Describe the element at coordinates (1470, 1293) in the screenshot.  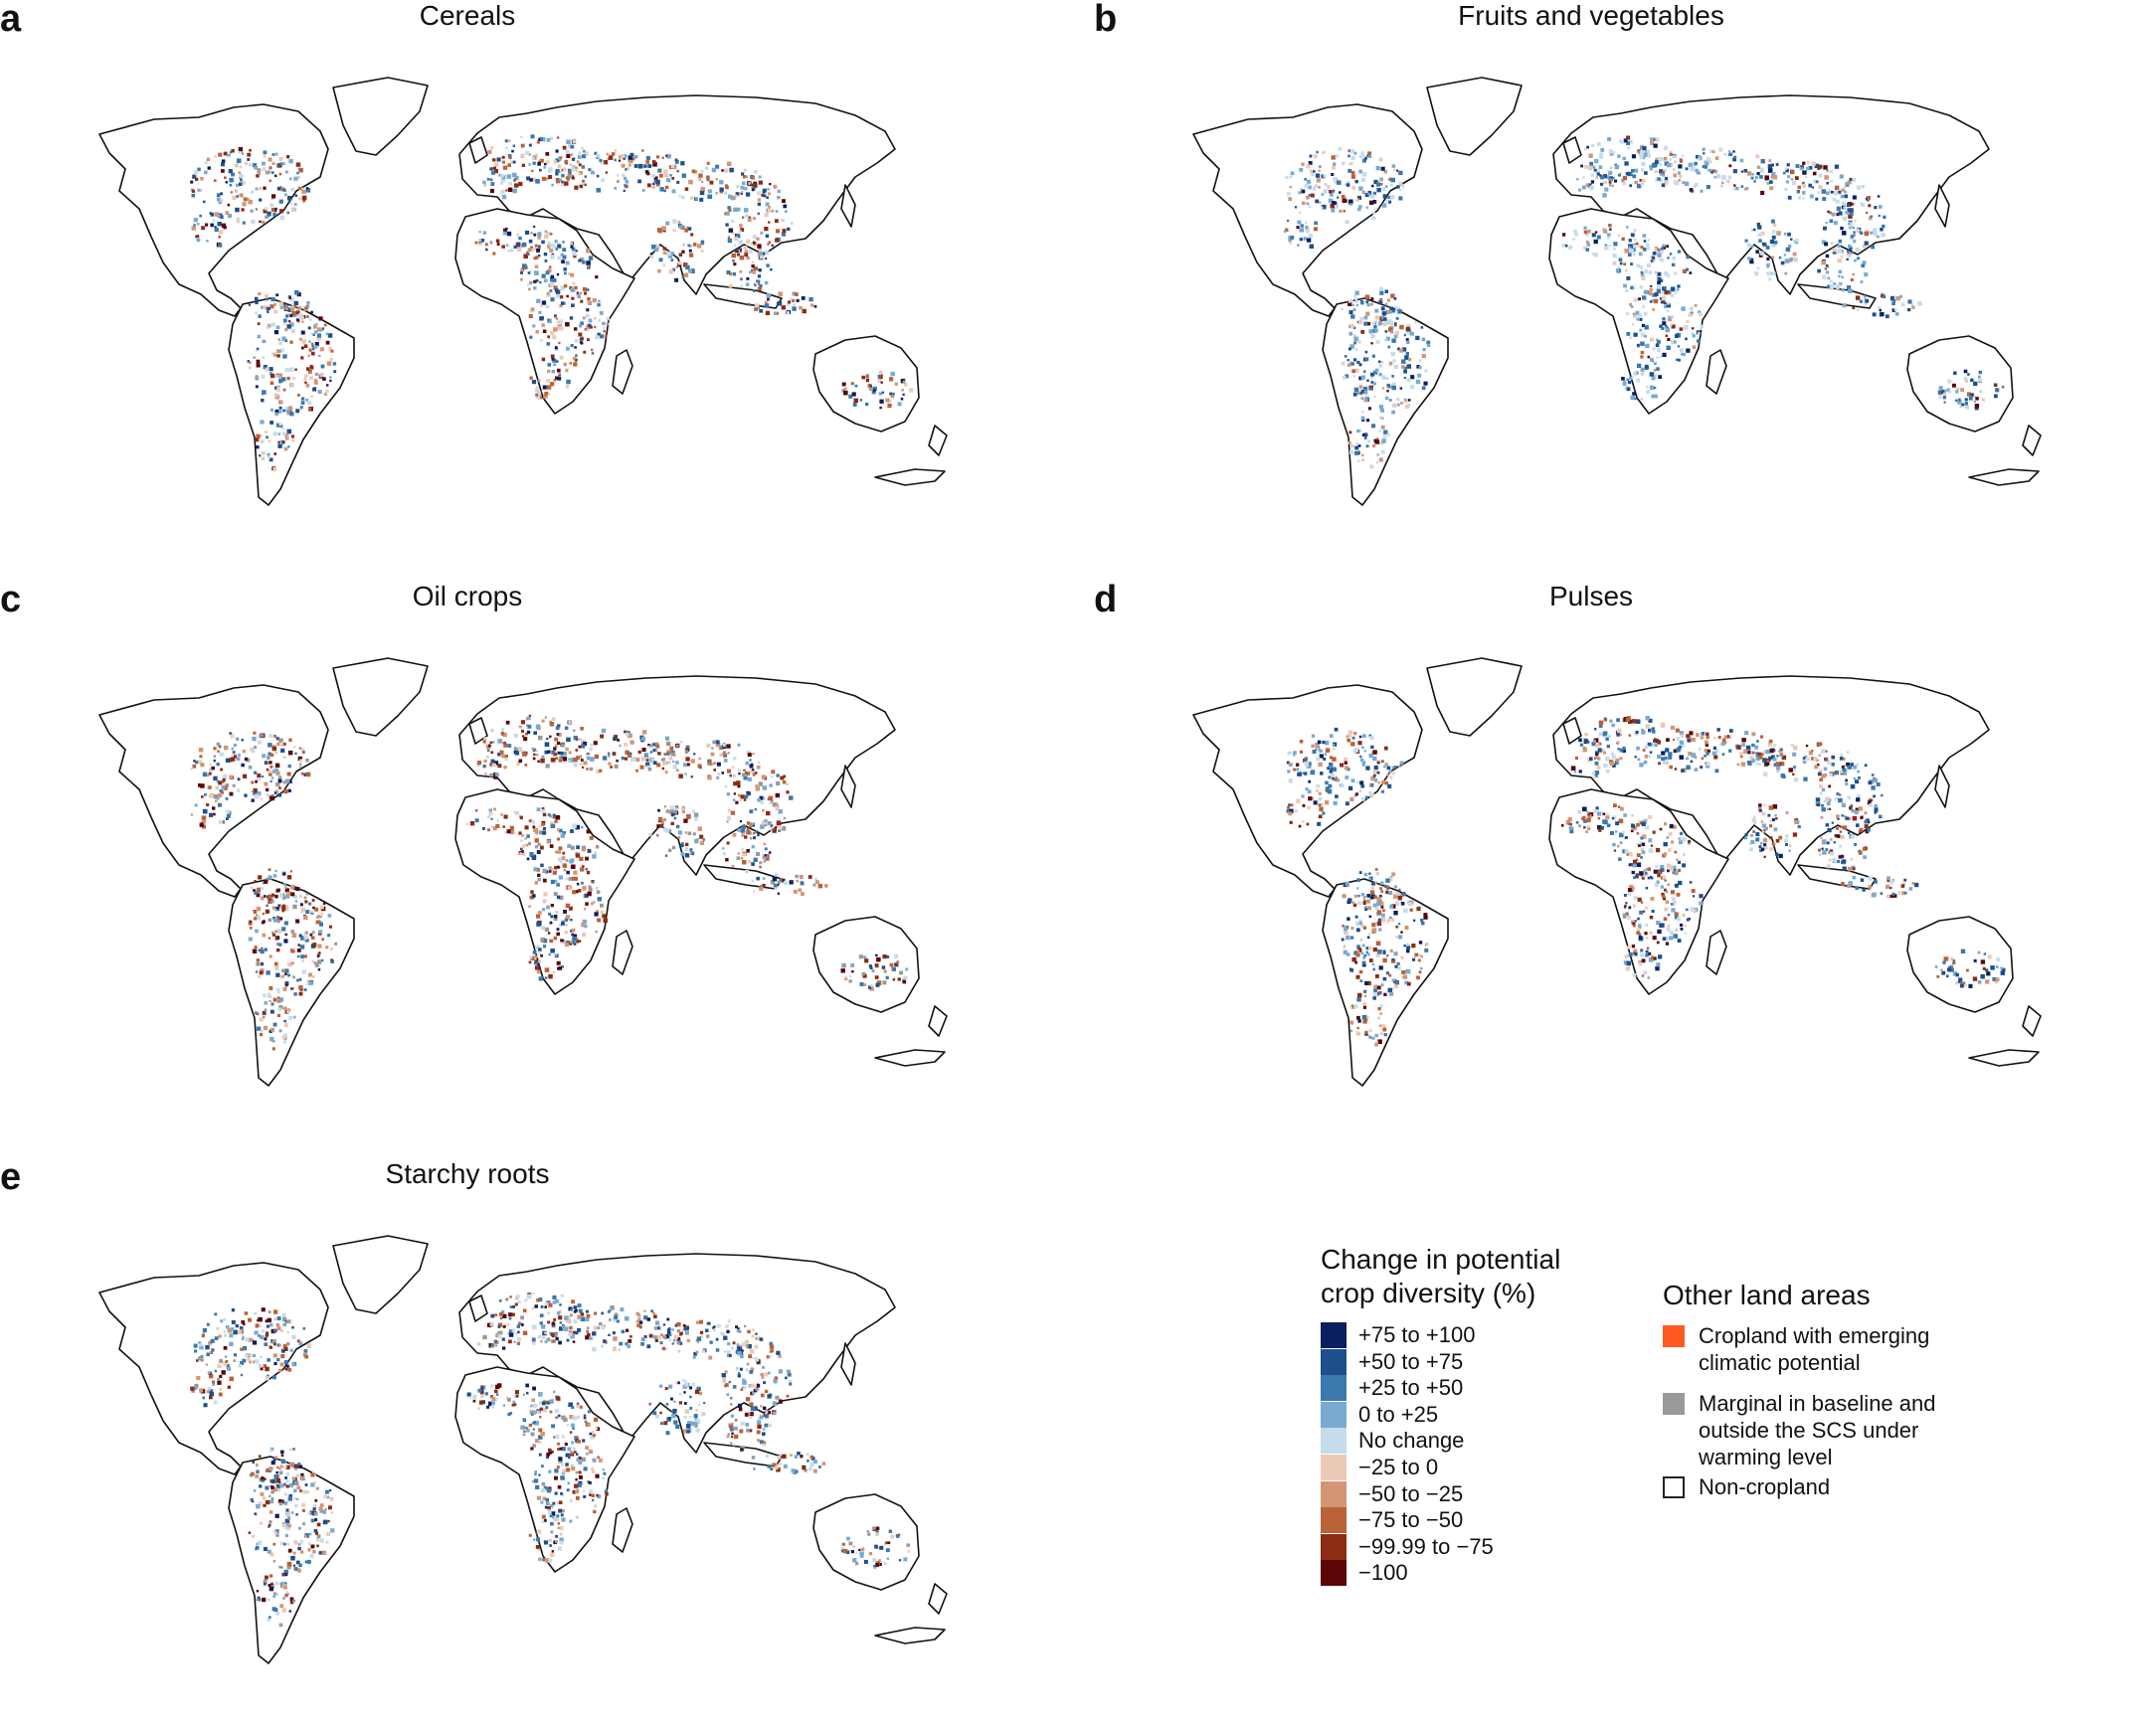
I see `legend-title: crop diversity (%)` at that location.